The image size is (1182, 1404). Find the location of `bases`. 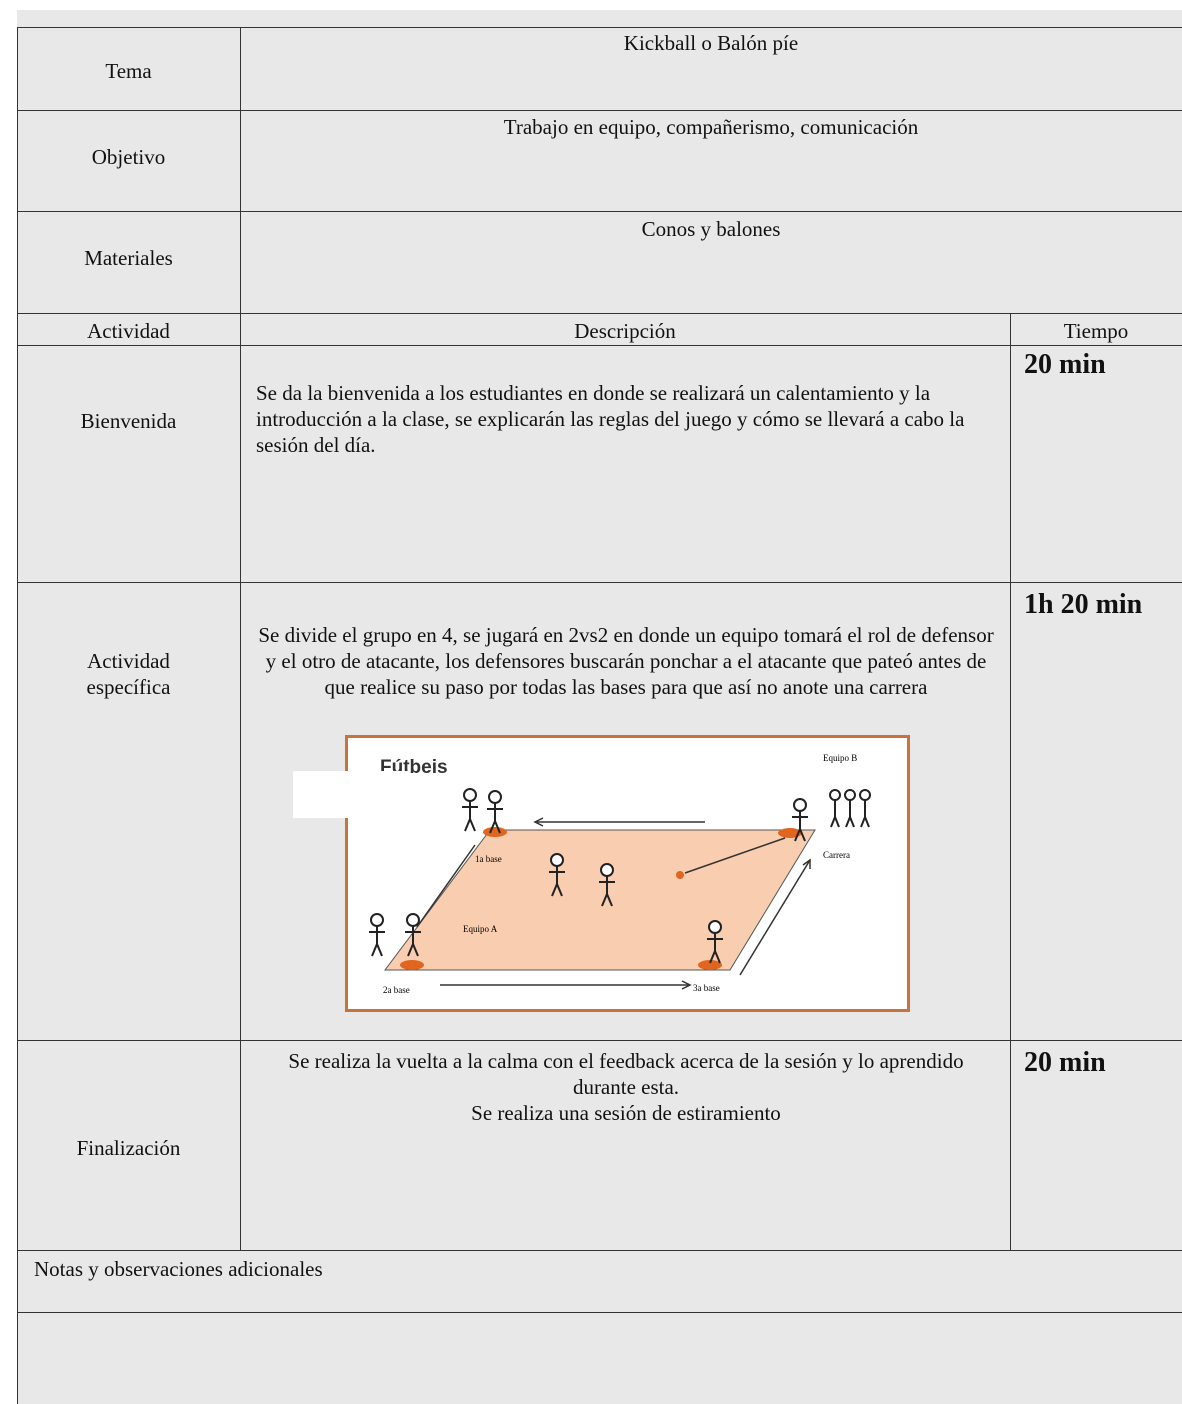

bases is located at coordinates (601, 898).